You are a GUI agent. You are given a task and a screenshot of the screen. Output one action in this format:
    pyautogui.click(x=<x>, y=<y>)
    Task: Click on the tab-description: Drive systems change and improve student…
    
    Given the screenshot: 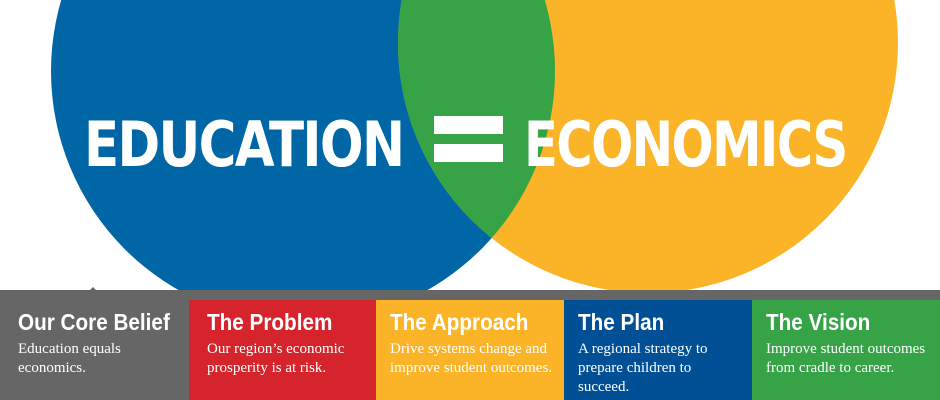 What is the action you would take?
    pyautogui.click(x=471, y=358)
    